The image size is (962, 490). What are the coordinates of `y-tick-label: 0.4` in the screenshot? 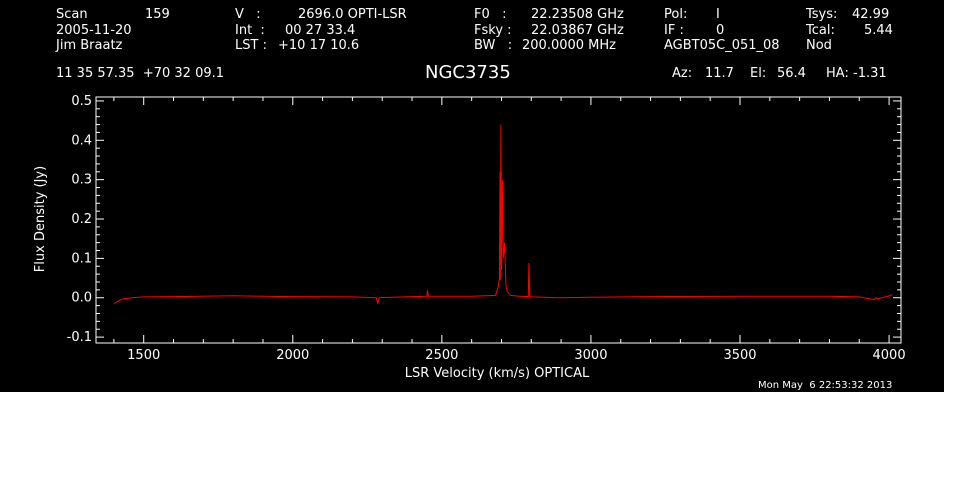 It's located at (81, 140).